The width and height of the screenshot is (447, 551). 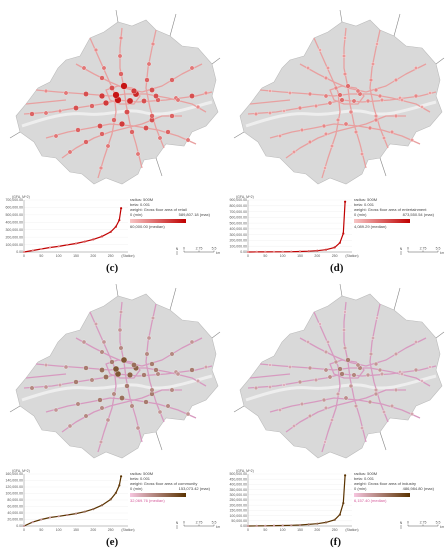 I want to click on x-tick-label: 200, so click(x=93, y=256).